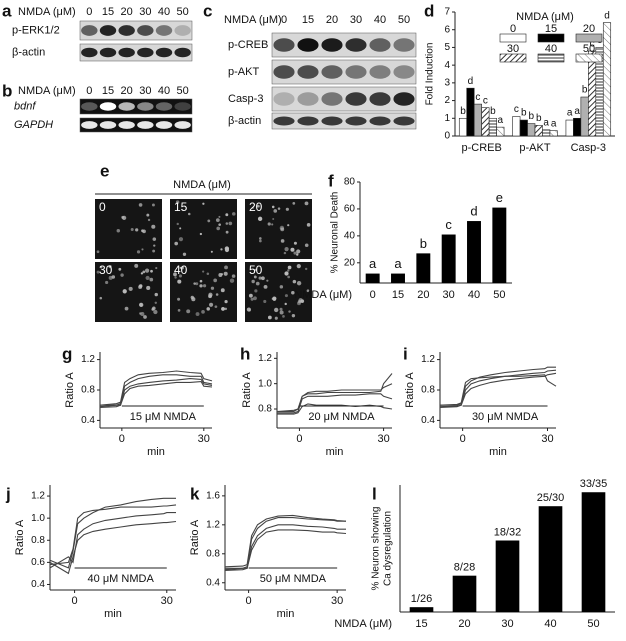 This screenshot has height=641, width=626. Describe the element at coordinates (545, 17) in the screenshot. I see `legend-title: NMDA (μM)` at that location.